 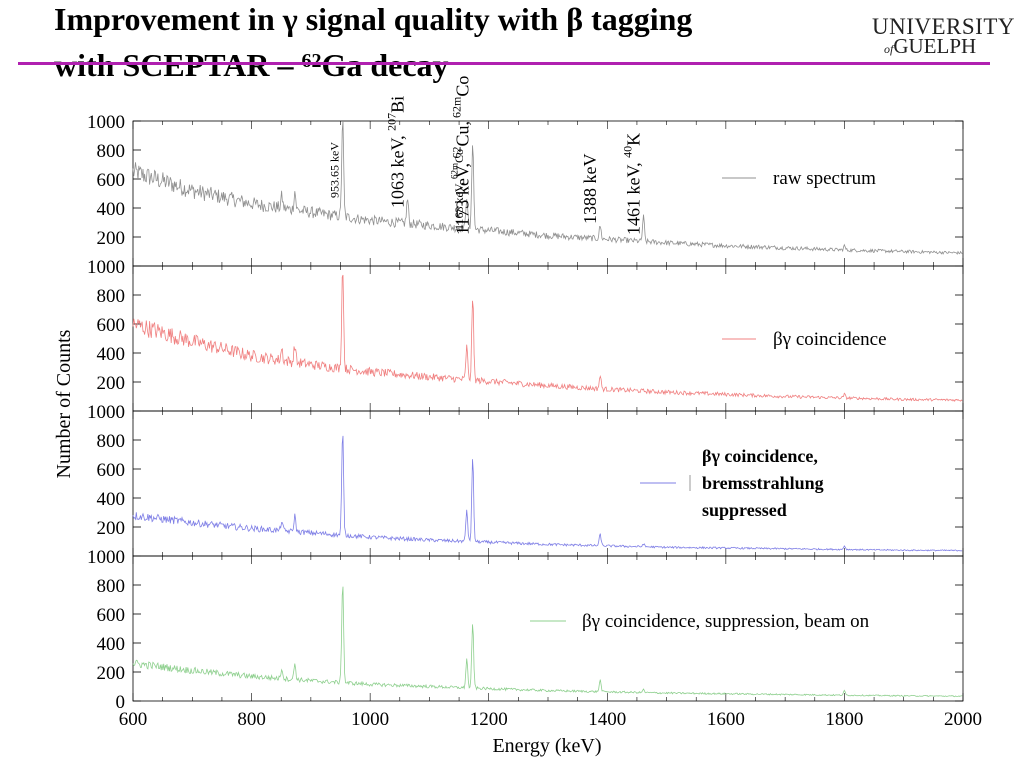 What do you see at coordinates (830, 339) in the screenshot?
I see `legend-label: βγ coincidence` at bounding box center [830, 339].